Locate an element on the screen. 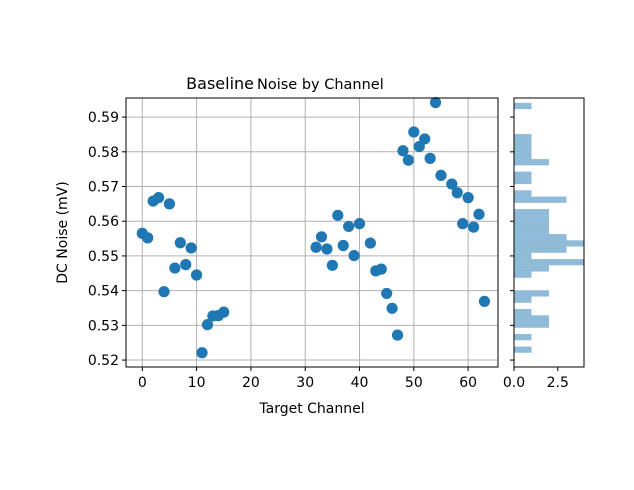 Image resolution: width=634 pixels, height=490 pixels. histogram-y-ticks is located at coordinates (512, 238).